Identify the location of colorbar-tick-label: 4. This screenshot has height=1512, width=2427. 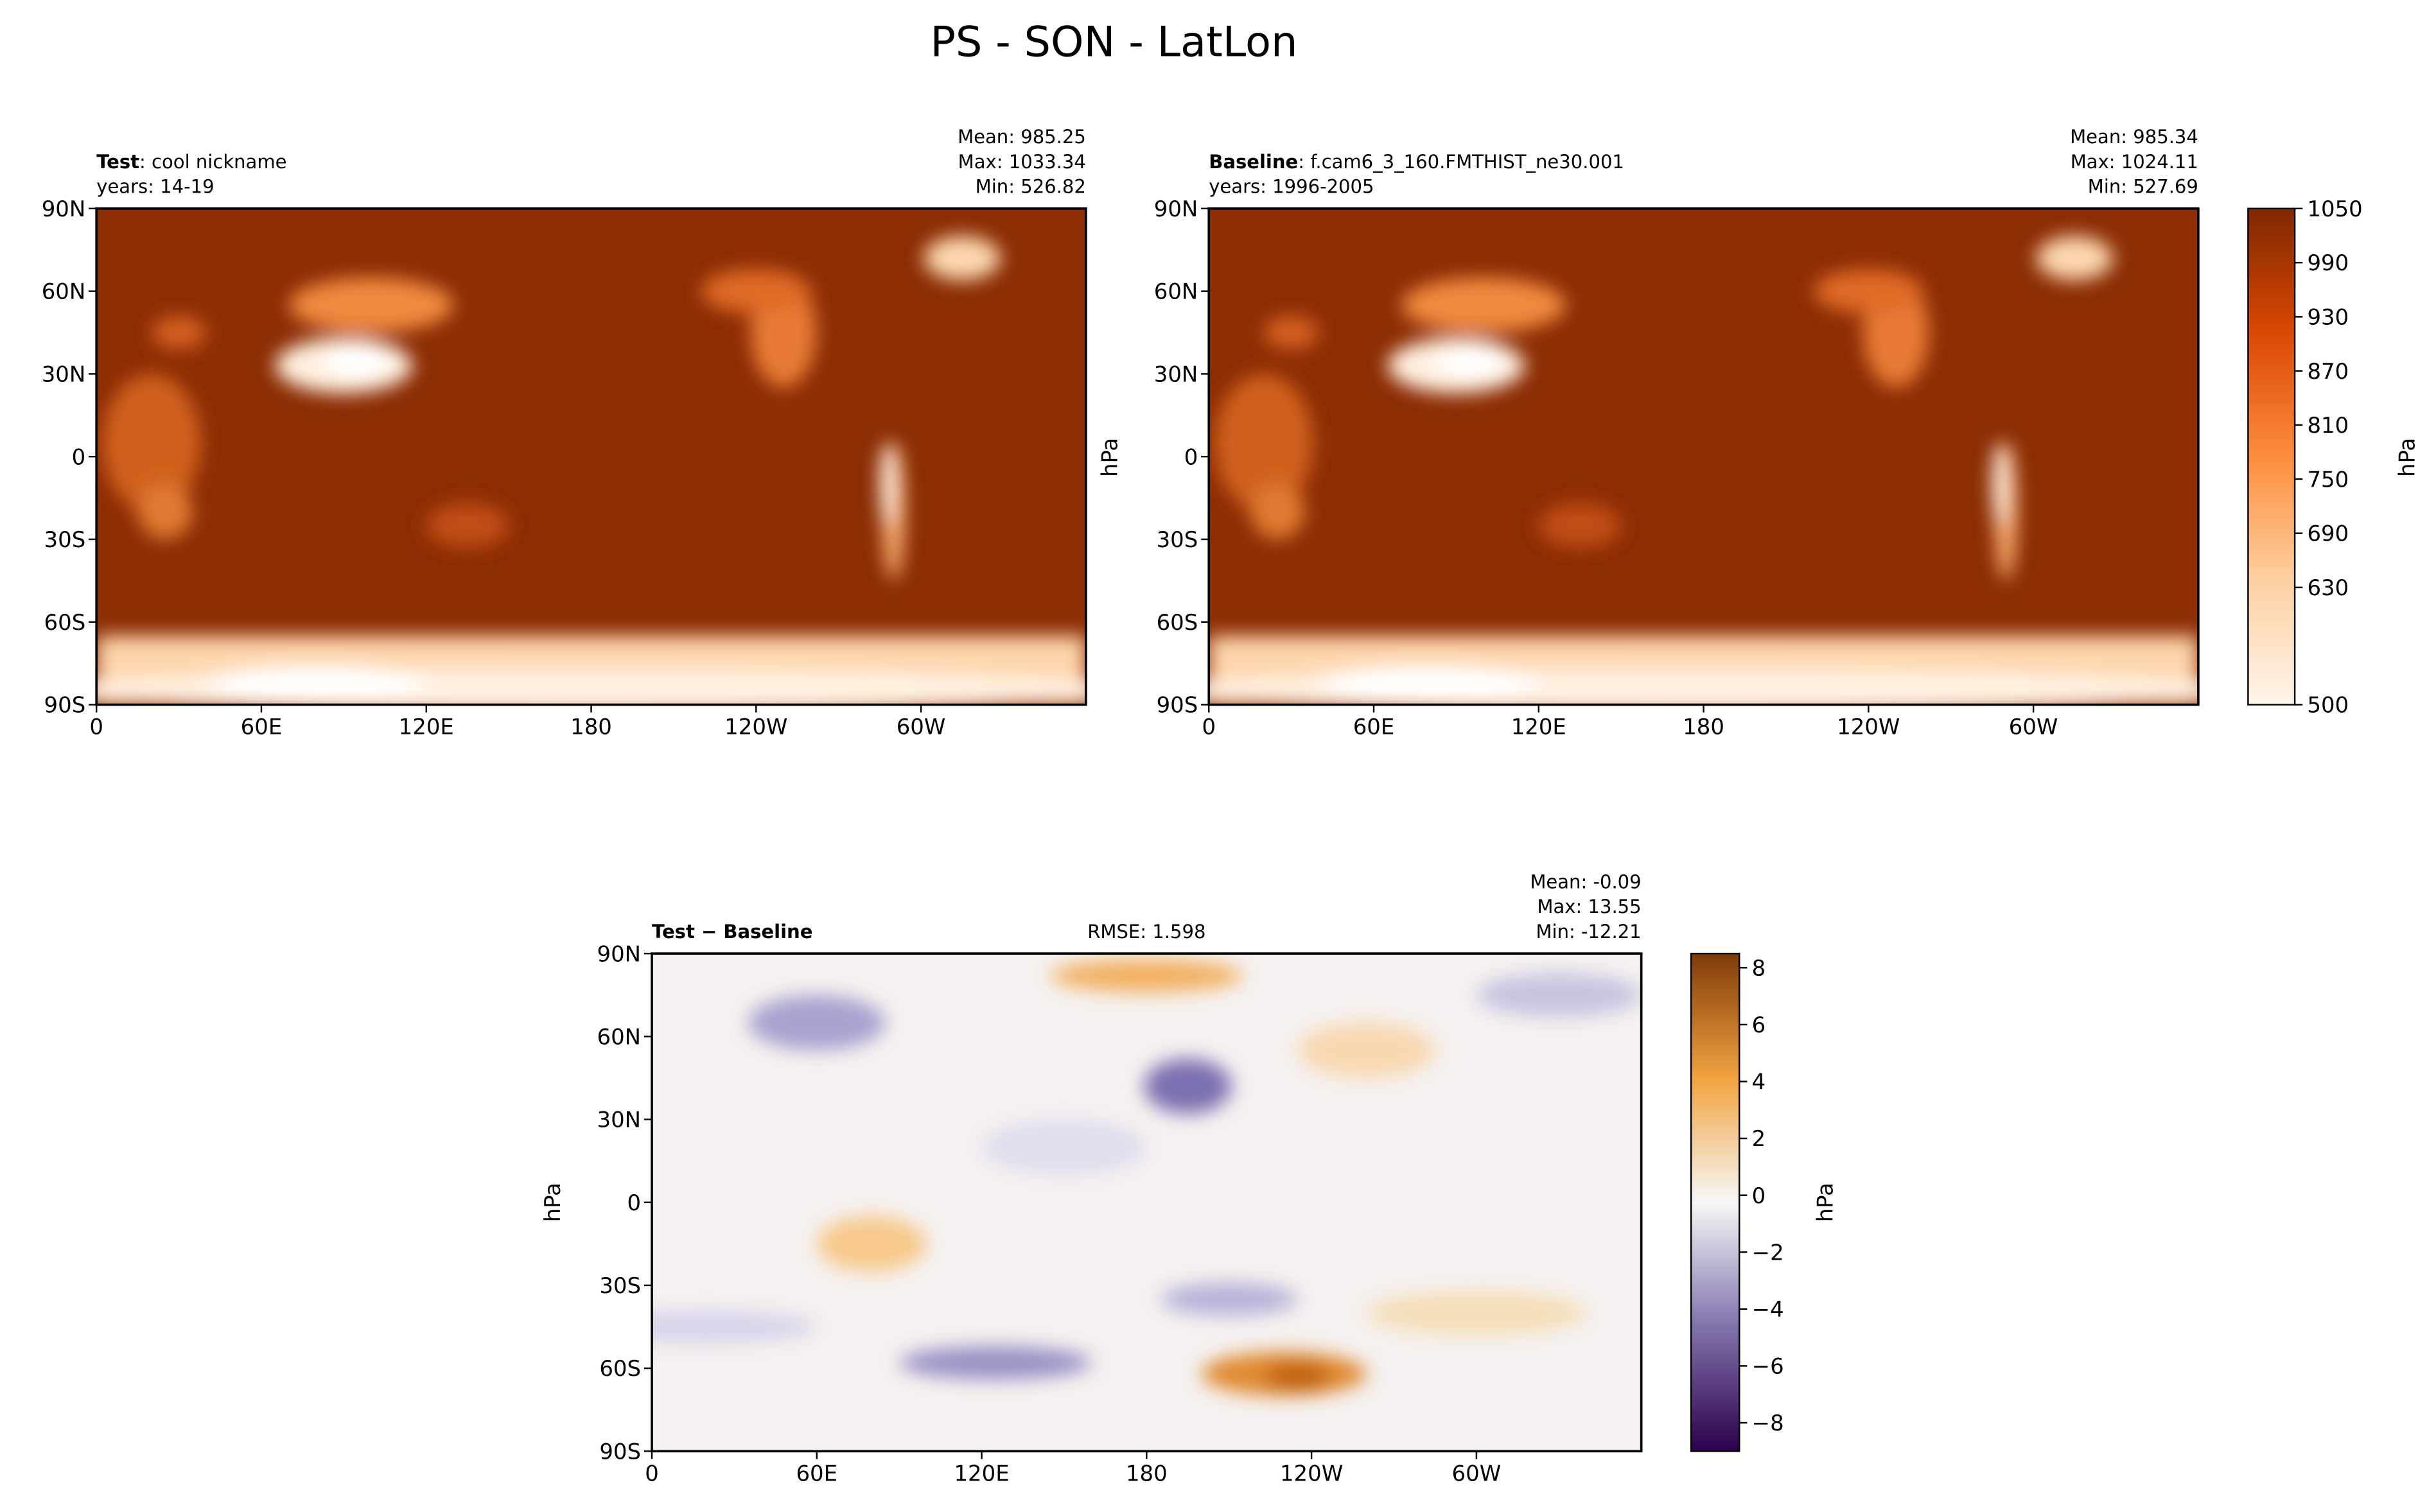
(1759, 1082).